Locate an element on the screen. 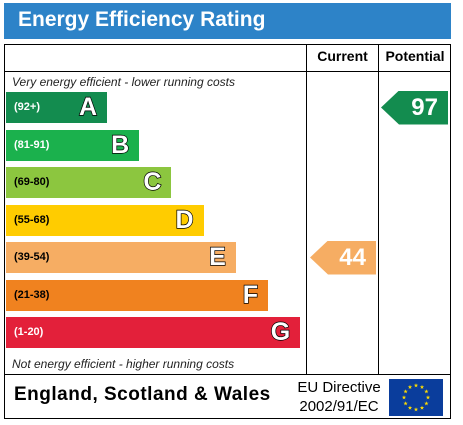 Image resolution: width=463 pixels, height=425 pixels. region-label: England, Scotland & Wales is located at coordinates (142, 394).